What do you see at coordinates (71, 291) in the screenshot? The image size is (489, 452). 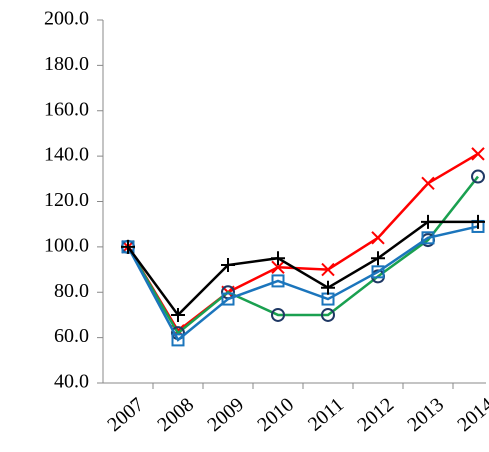 I see `y-tick-label: 80.0` at bounding box center [71, 291].